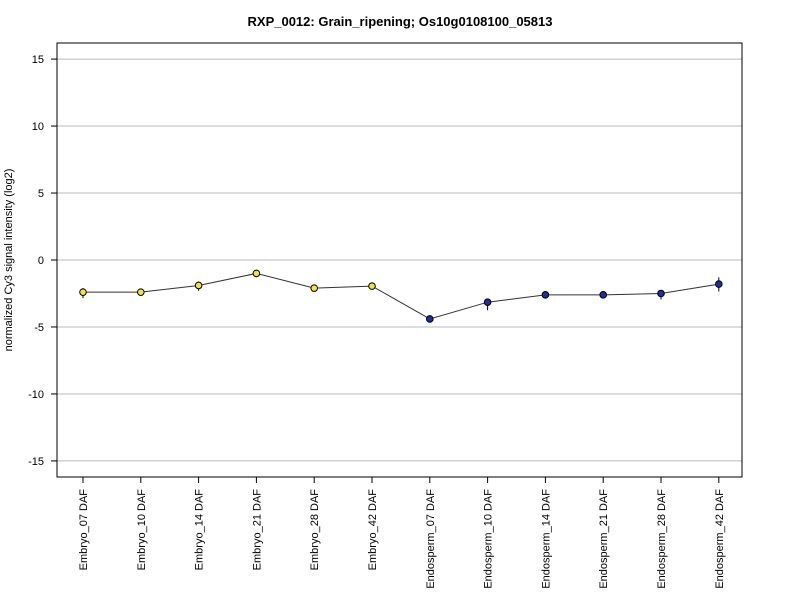 The image size is (800, 600). What do you see at coordinates (431, 539) in the screenshot?
I see `x-tick-label: Endosperm_07 DAF` at bounding box center [431, 539].